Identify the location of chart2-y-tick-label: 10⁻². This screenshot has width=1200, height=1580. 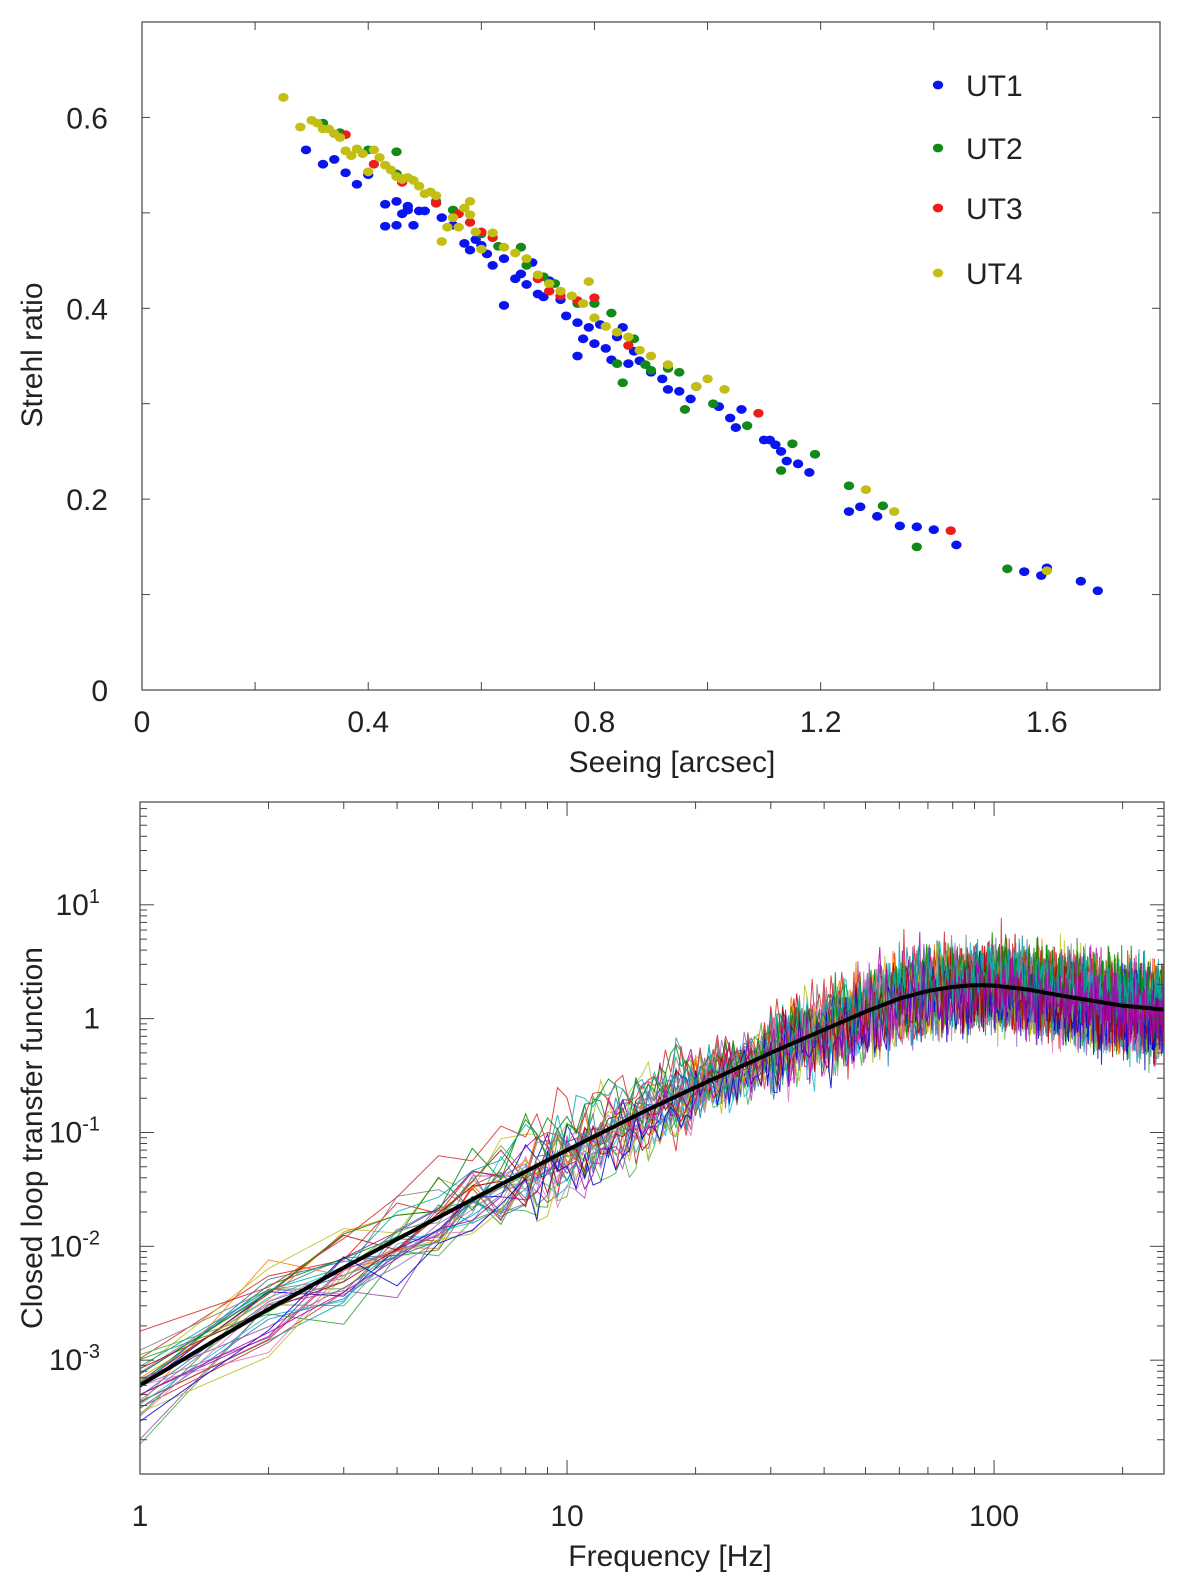
(74, 1245).